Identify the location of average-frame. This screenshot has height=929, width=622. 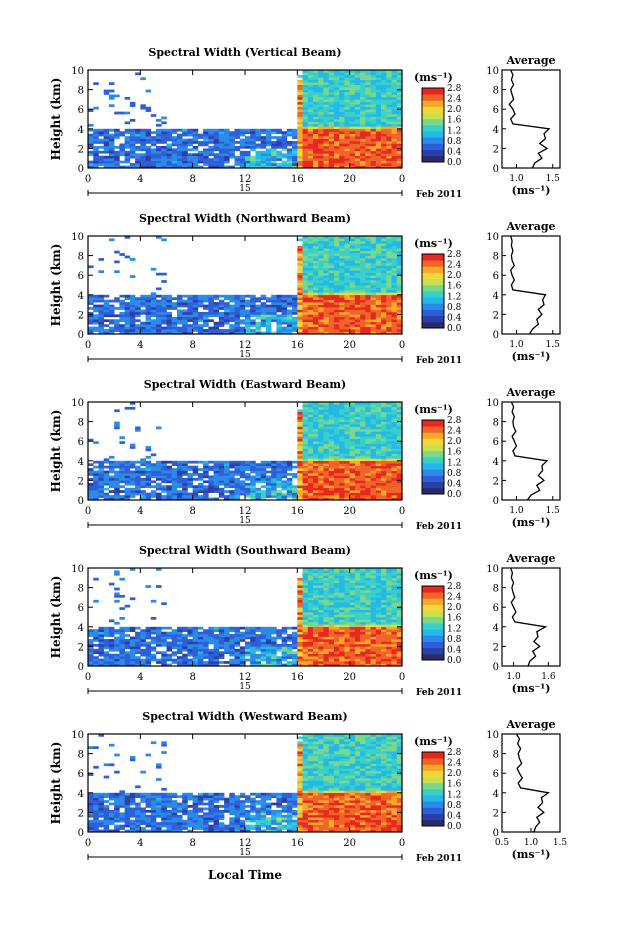
(531, 285).